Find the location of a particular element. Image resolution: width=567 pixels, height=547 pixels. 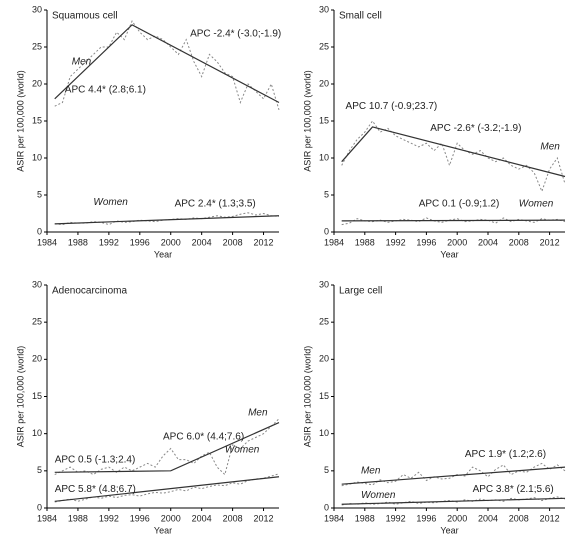

panel-title: Squamous cell is located at coordinates (85, 16).